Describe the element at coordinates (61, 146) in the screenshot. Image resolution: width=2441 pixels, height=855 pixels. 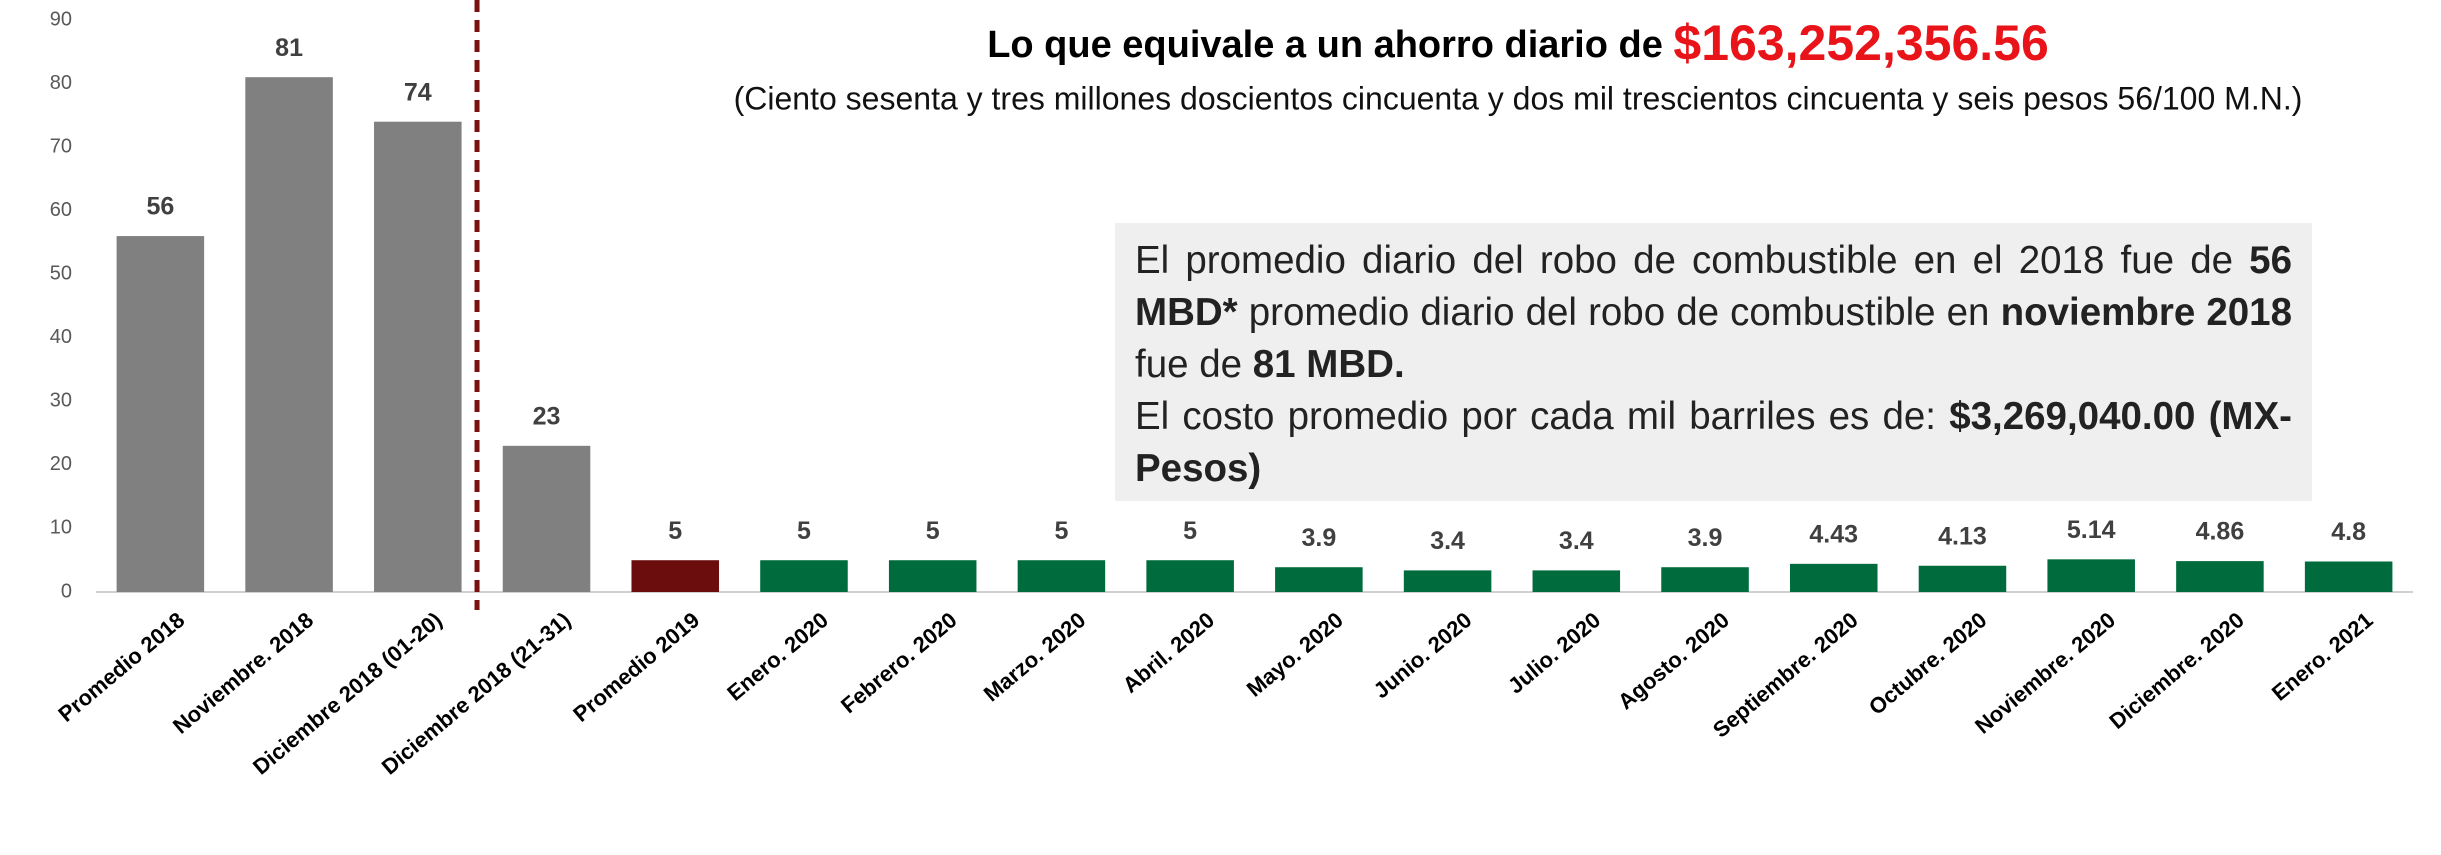
I see `y-tick-label: 70` at that location.